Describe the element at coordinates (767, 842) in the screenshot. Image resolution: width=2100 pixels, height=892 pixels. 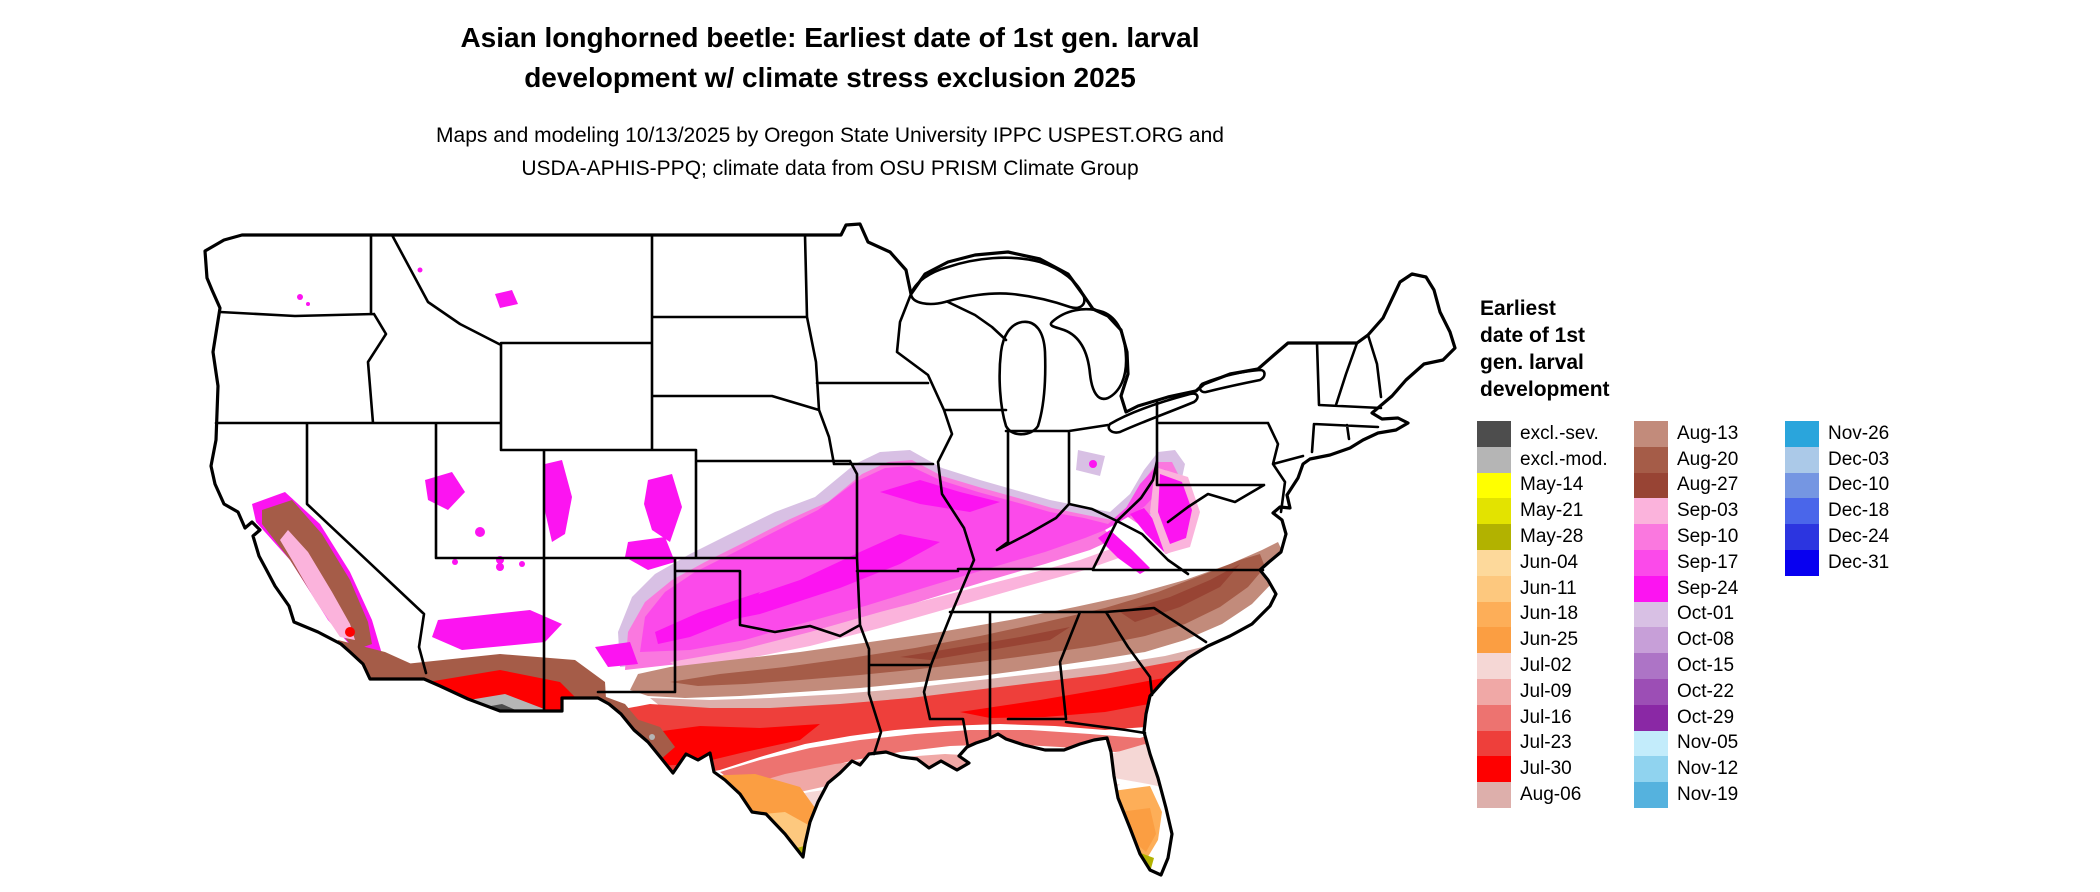
I see `region-jun11-tx` at that location.